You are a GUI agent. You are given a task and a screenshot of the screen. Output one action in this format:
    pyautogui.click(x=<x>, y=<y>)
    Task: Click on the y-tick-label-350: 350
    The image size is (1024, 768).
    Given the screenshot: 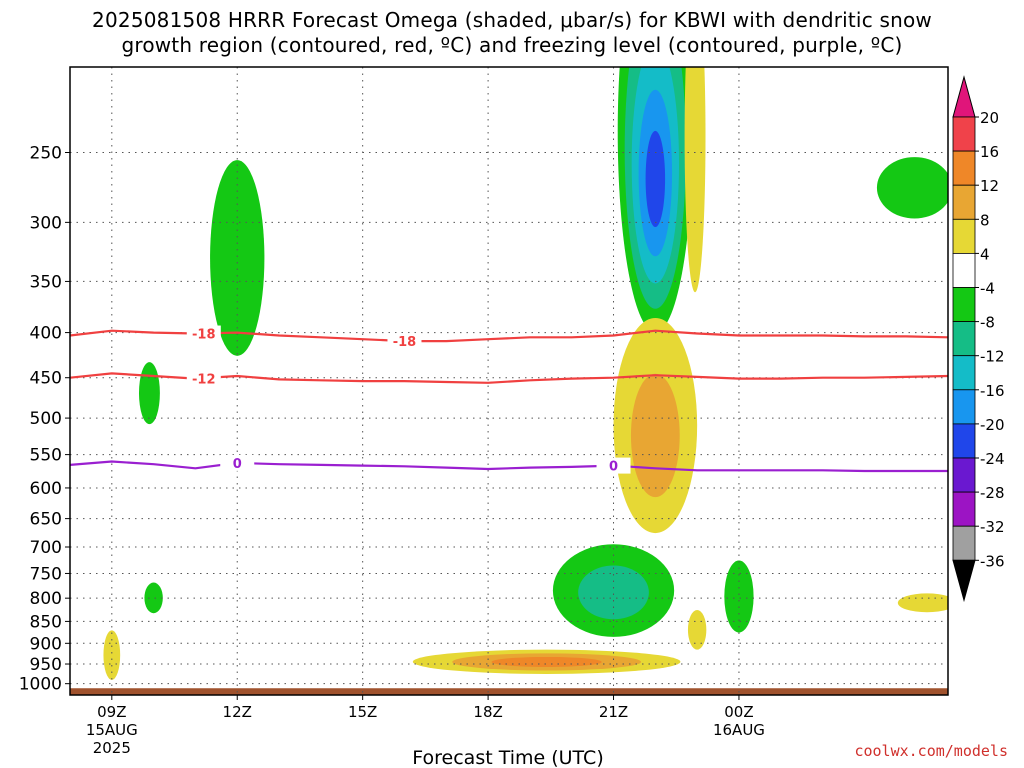 What is the action you would take?
    pyautogui.click(x=46, y=282)
    